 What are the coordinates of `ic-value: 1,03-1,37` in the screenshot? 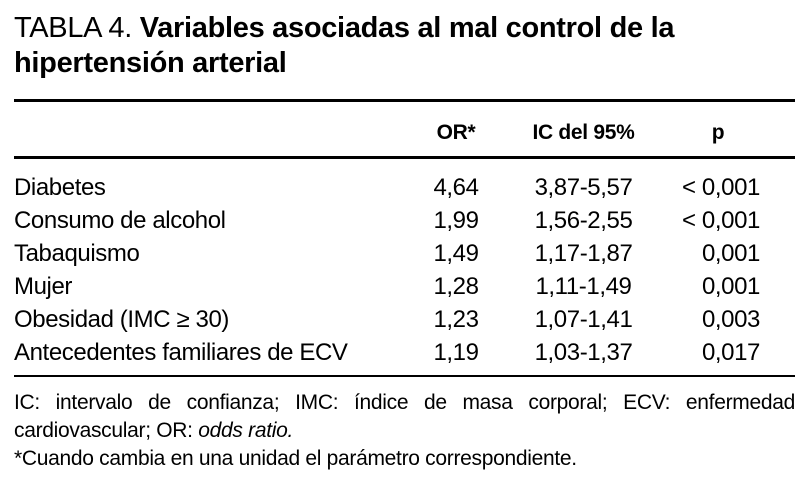 It's located at (583, 352).